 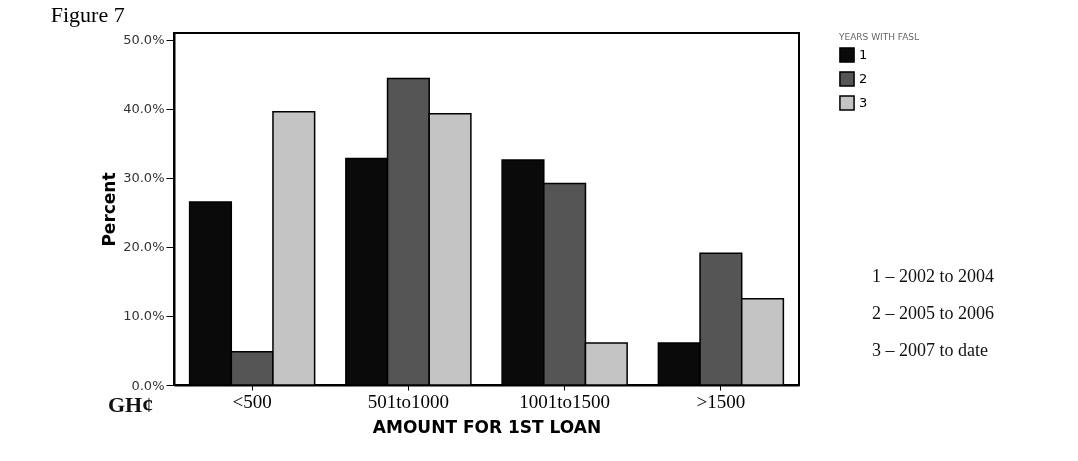 I want to click on y-tick-label: 20.0%, so click(x=144, y=247).